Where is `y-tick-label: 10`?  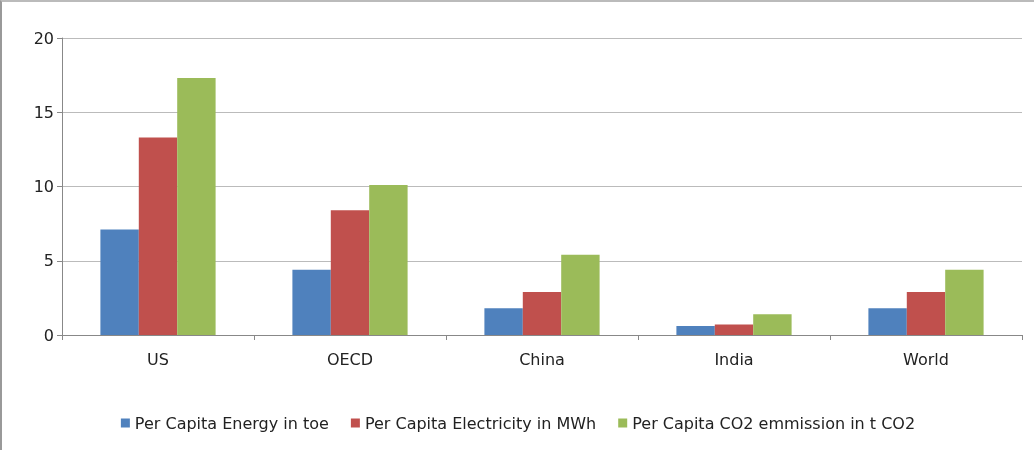 y-tick-label: 10 is located at coordinates (43, 186).